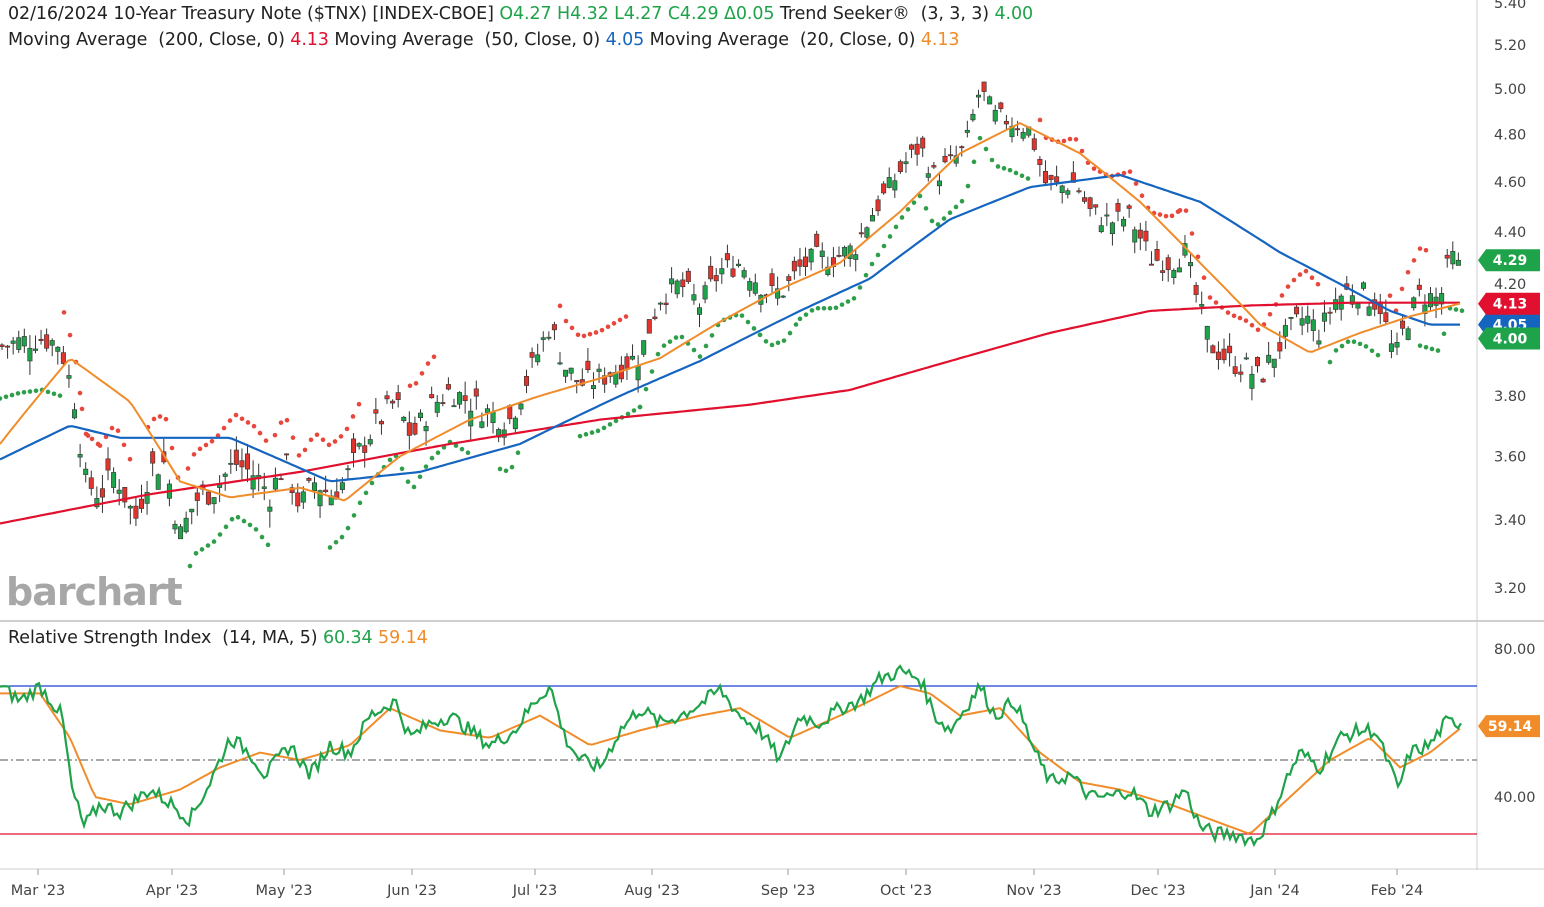 The width and height of the screenshot is (1544, 907). Describe the element at coordinates (844, 14) in the screenshot. I see `trend-seeker-label: Trend Seeker®` at that location.